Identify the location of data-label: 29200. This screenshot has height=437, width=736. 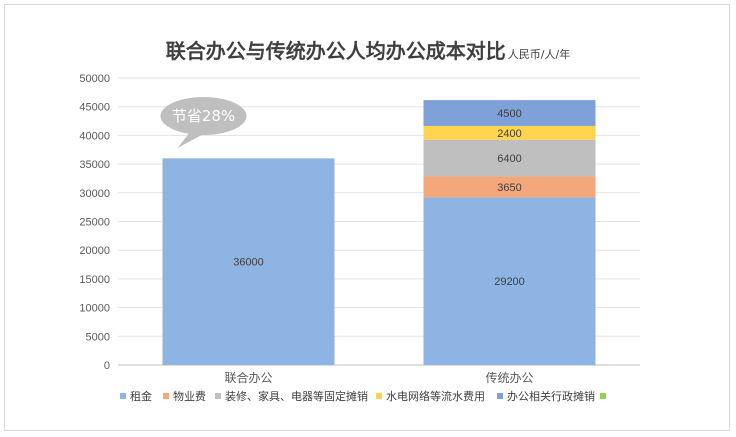
(509, 282).